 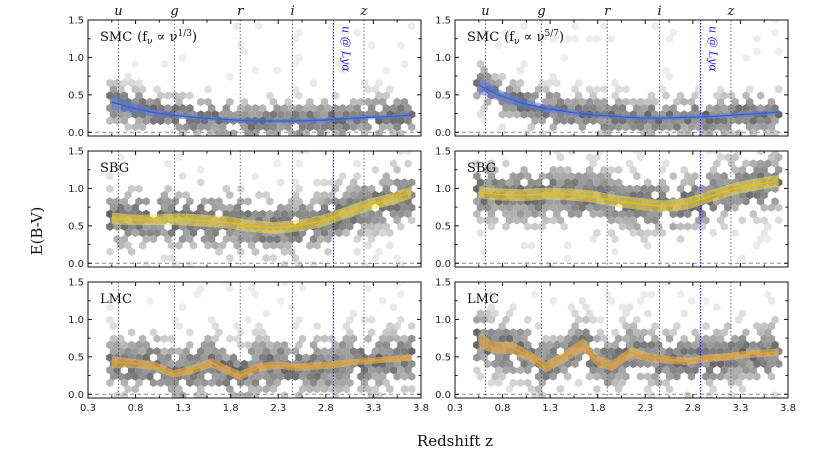 I want to click on panel-sbg-0: 0.0 0.5 1.0 1.5 SBG, so click(x=245, y=208).